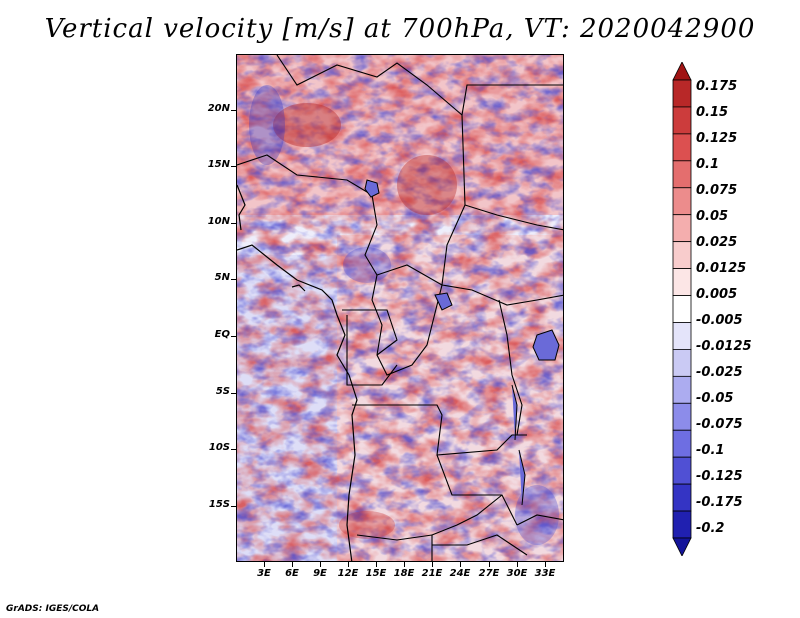 This screenshot has height=618, width=800. Describe the element at coordinates (218, 108) in the screenshot. I see `lat-label-20n: 20N` at that location.